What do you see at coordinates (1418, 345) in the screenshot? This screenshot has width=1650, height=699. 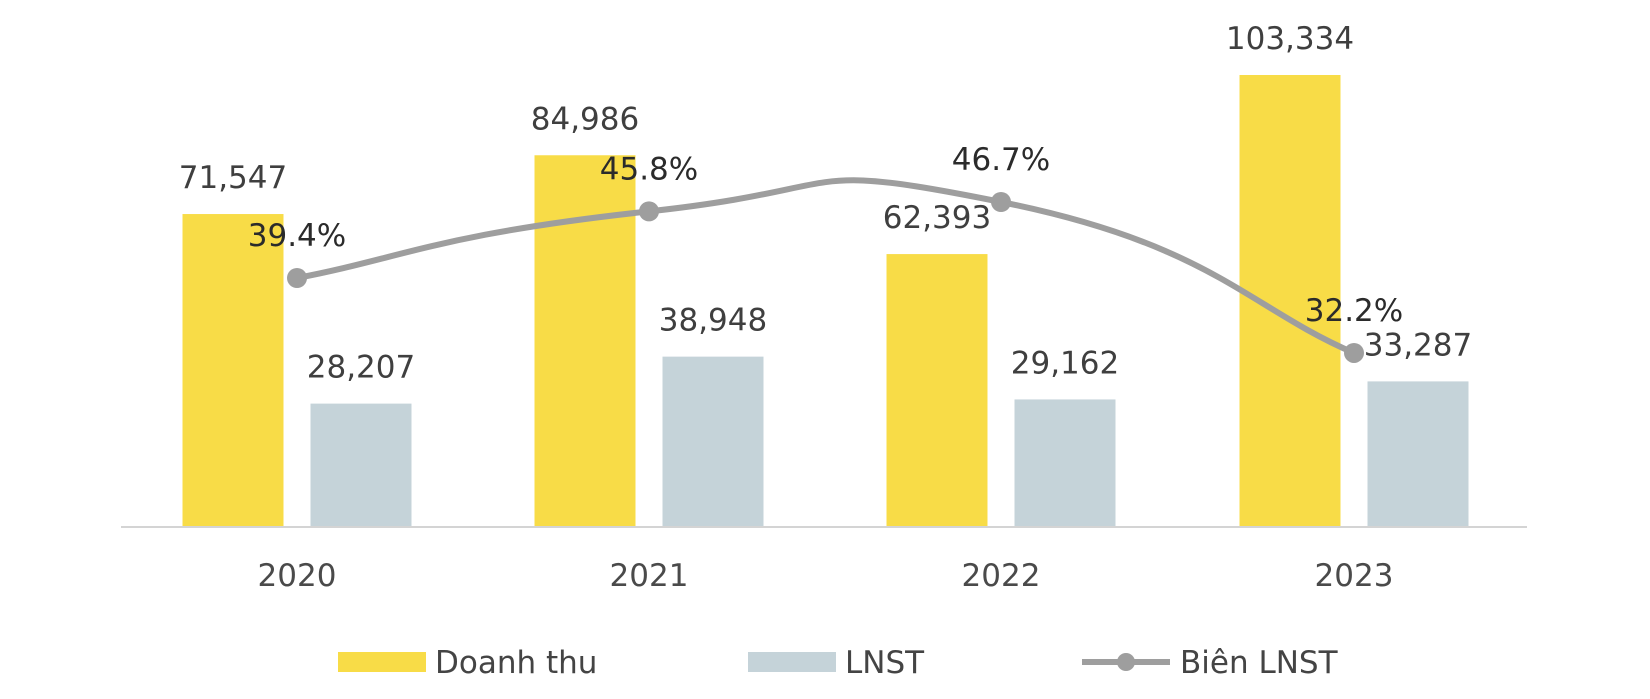 I see `data-label-lnst-2023: 33,287` at bounding box center [1418, 345].